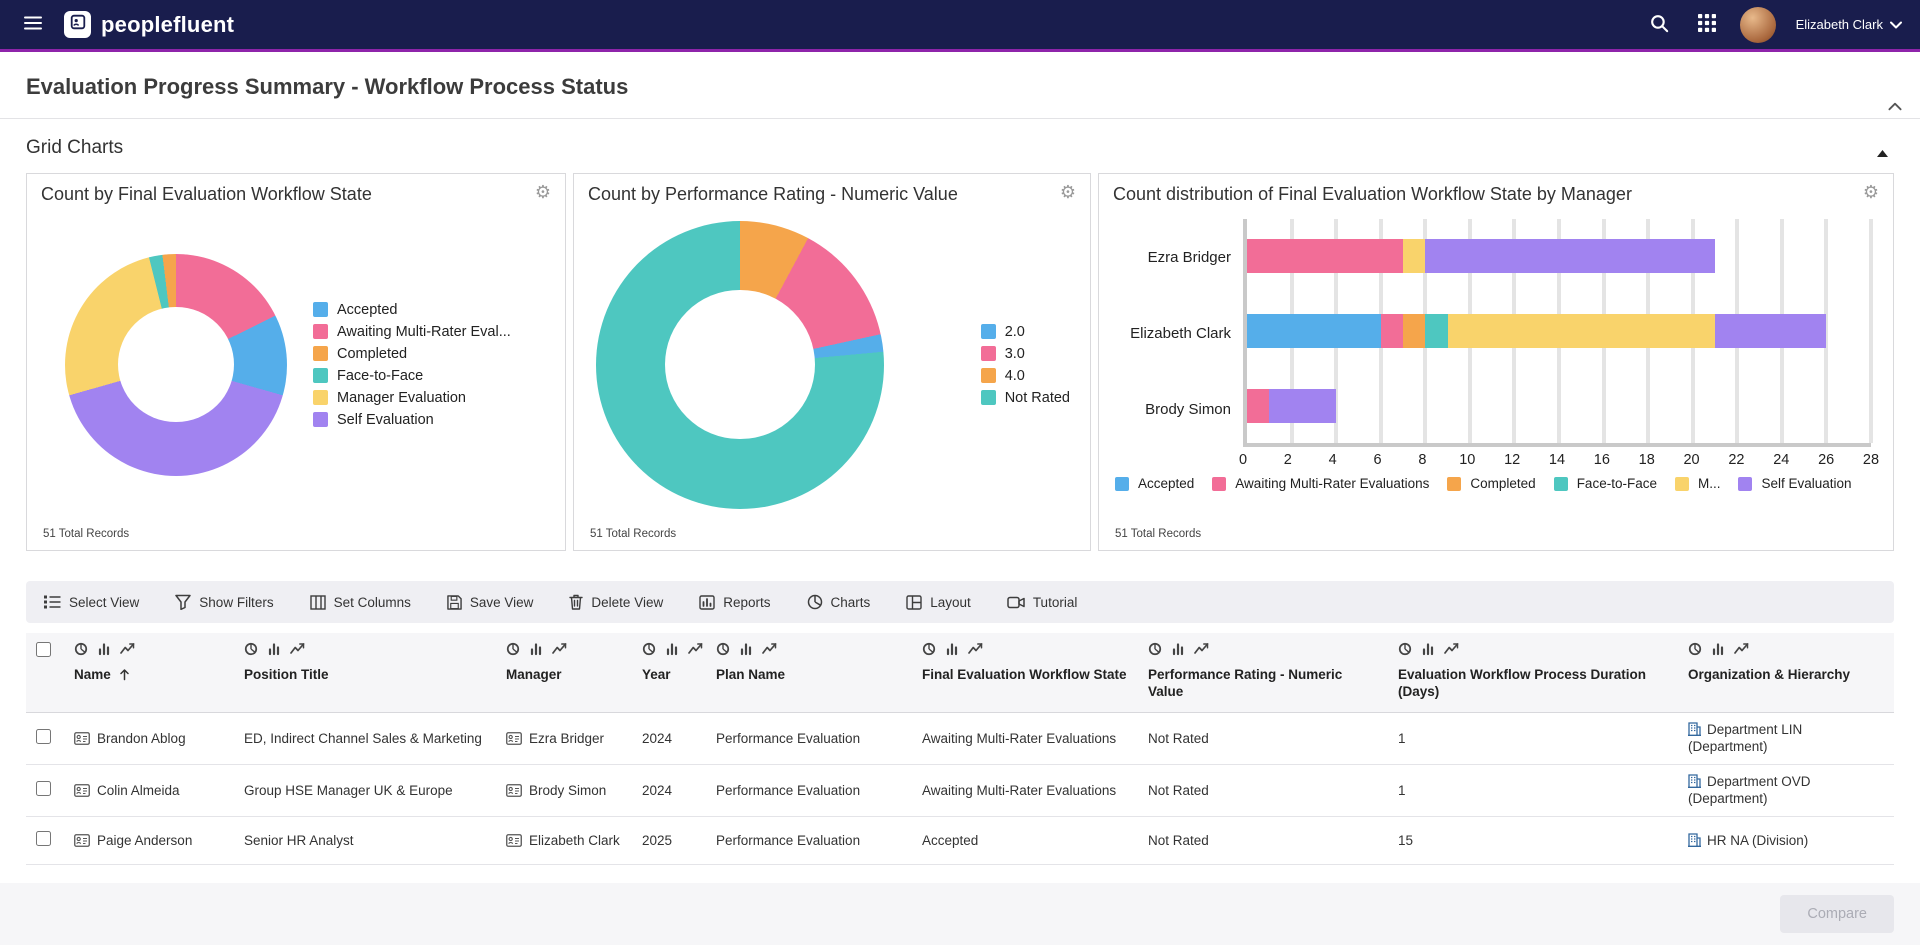 The height and width of the screenshot is (945, 1920). I want to click on search-button, so click(1659, 25).